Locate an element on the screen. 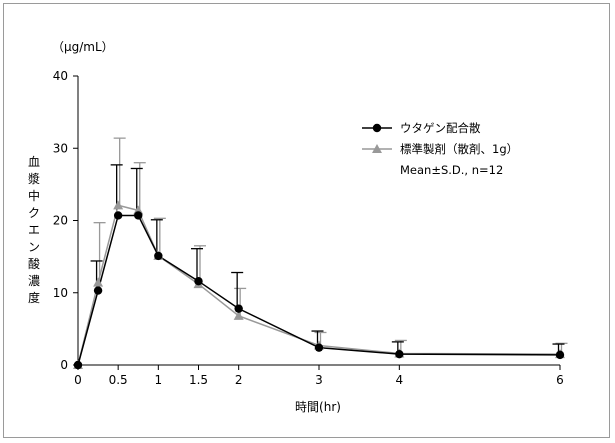  y-axis-label-char: ン is located at coordinates (34, 247).